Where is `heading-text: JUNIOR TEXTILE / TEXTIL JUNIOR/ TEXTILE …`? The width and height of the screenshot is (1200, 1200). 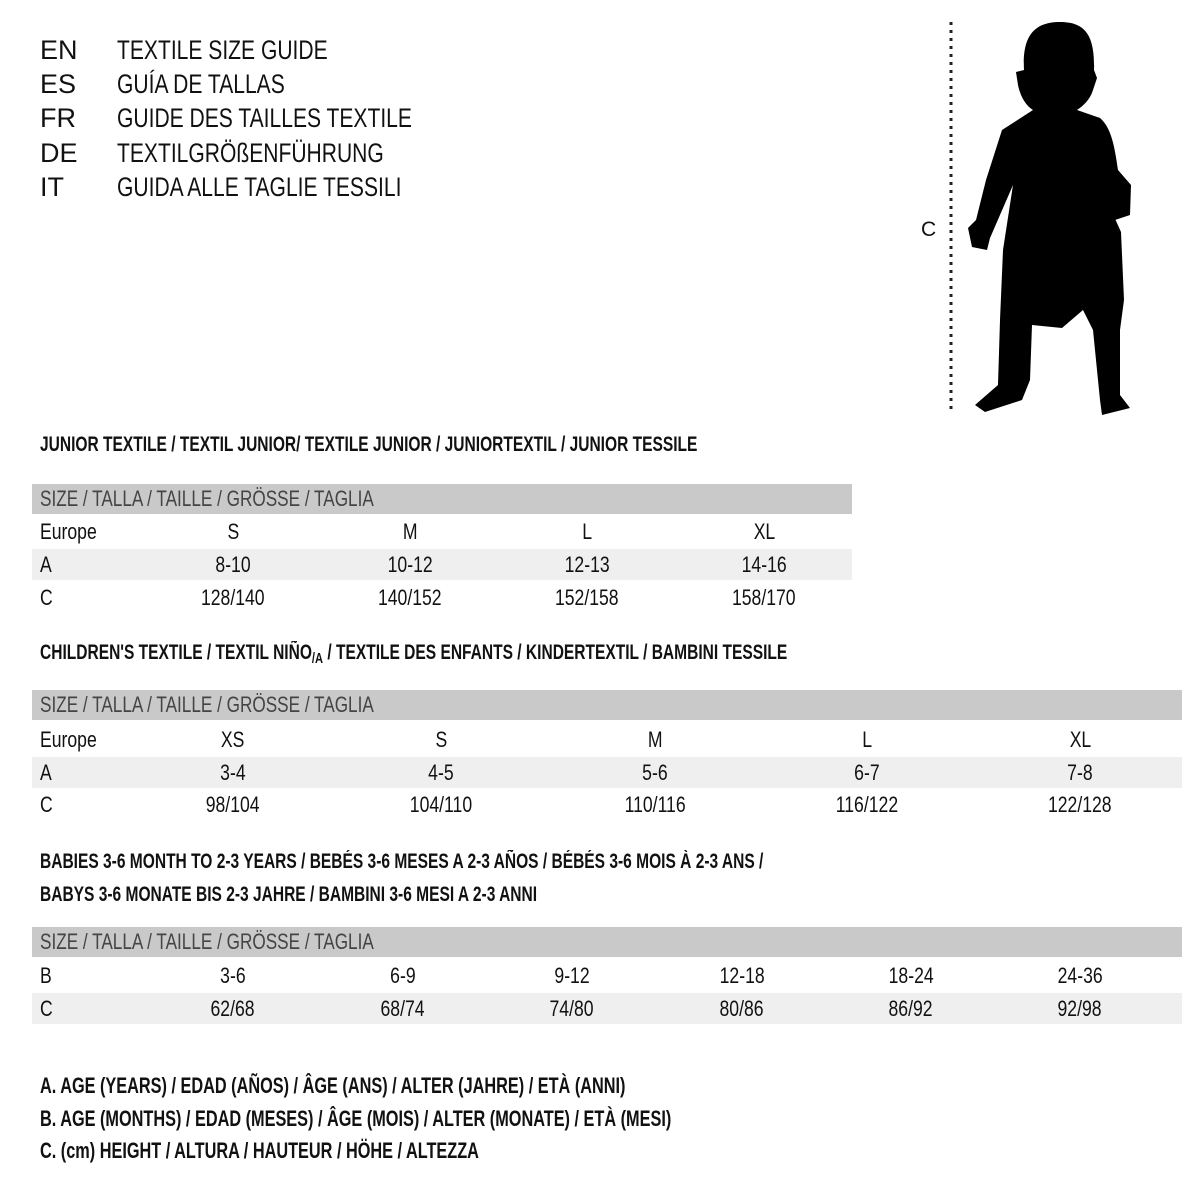 heading-text: JUNIOR TEXTILE / TEXTIL JUNIOR/ TEXTILE … is located at coordinates (369, 444).